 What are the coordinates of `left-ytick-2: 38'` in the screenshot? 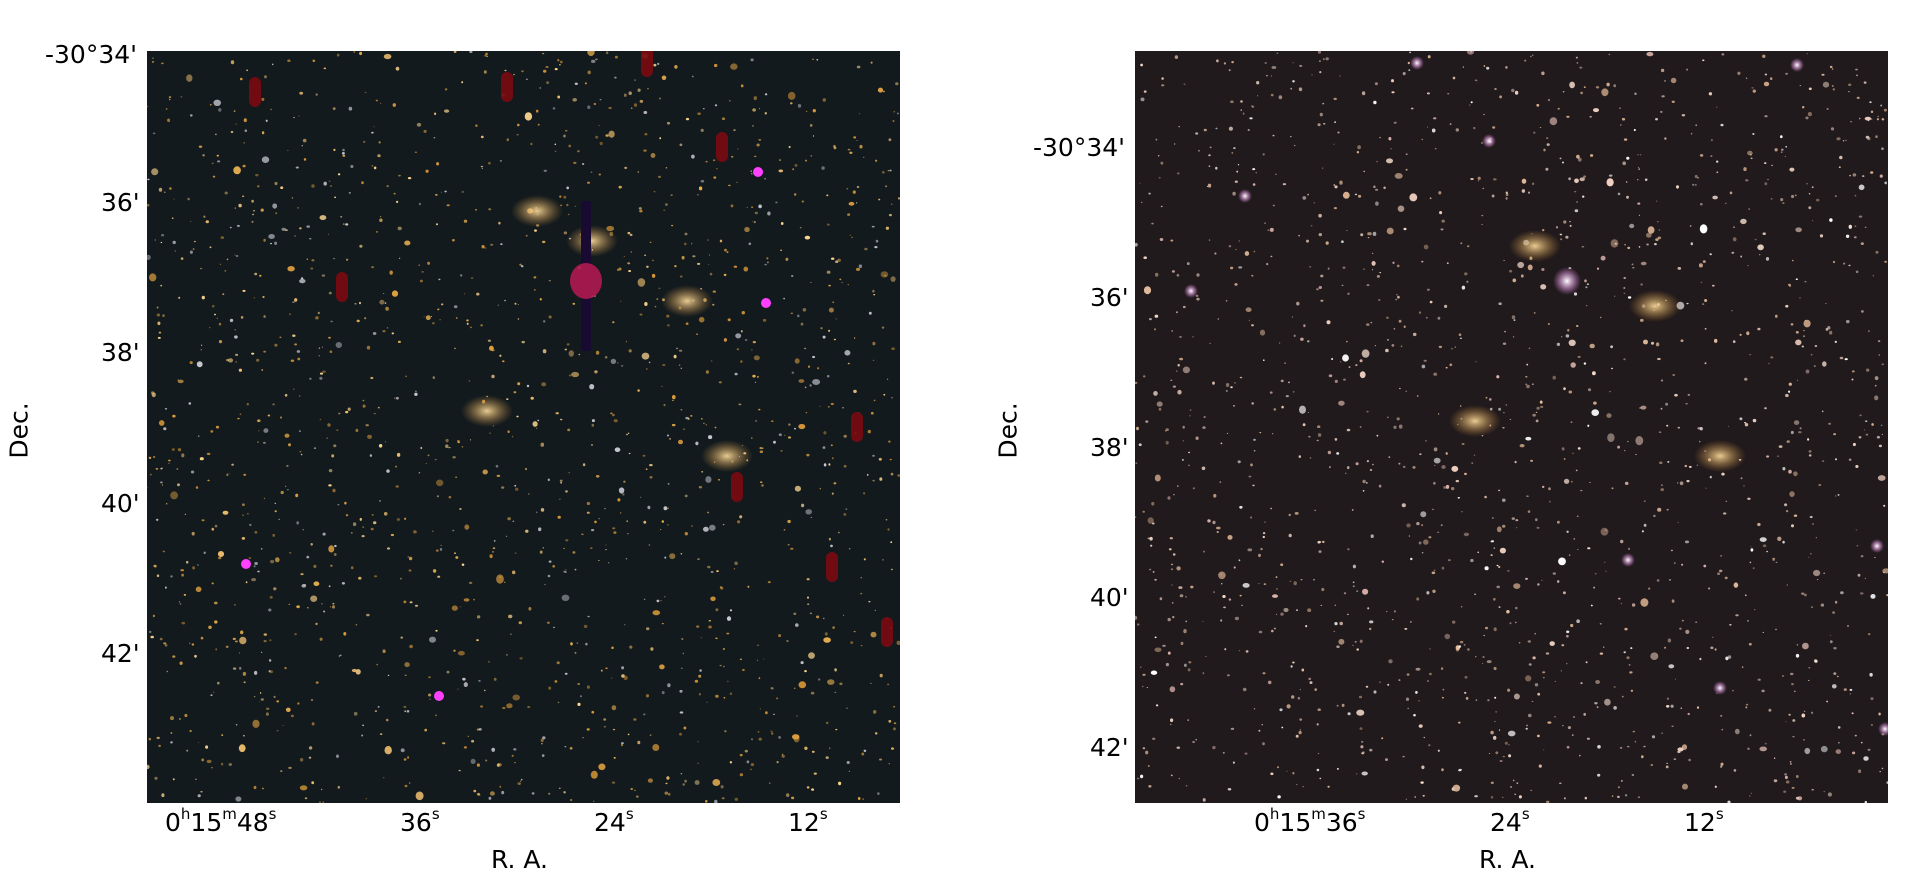 It's located at (120, 352).